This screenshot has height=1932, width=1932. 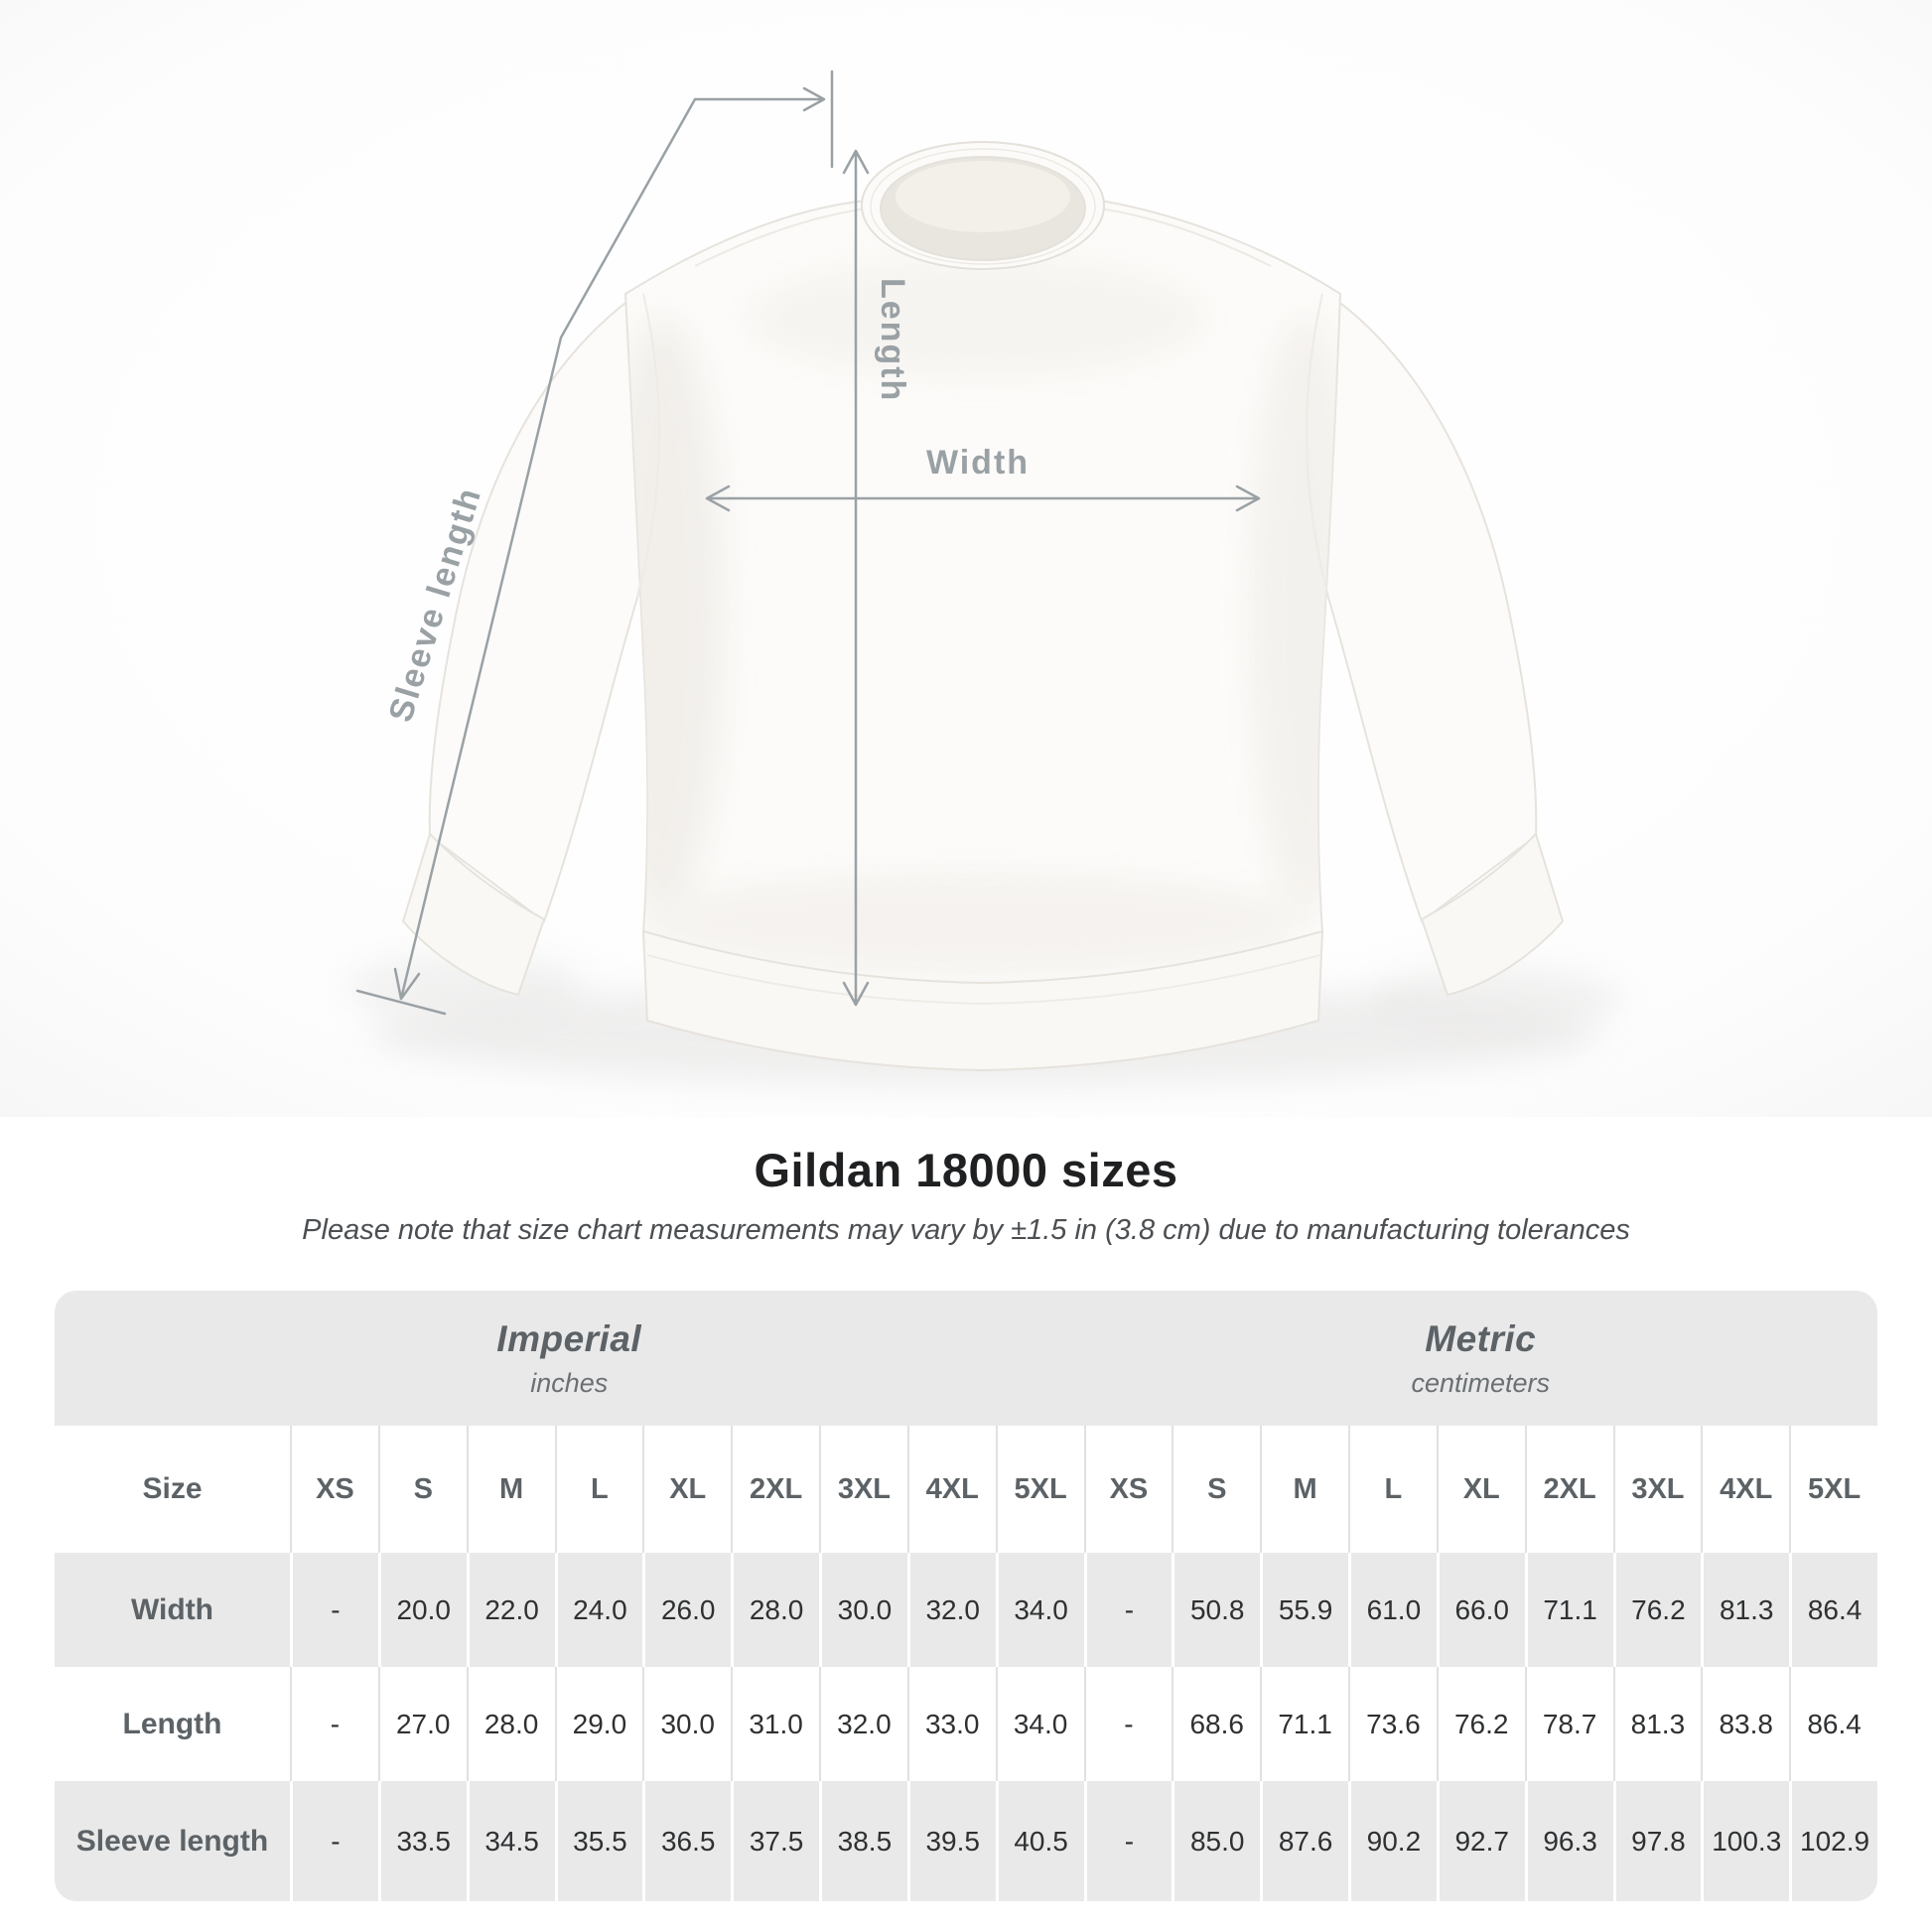 What do you see at coordinates (1481, 1382) in the screenshot?
I see `metric-unit: centimeters` at bounding box center [1481, 1382].